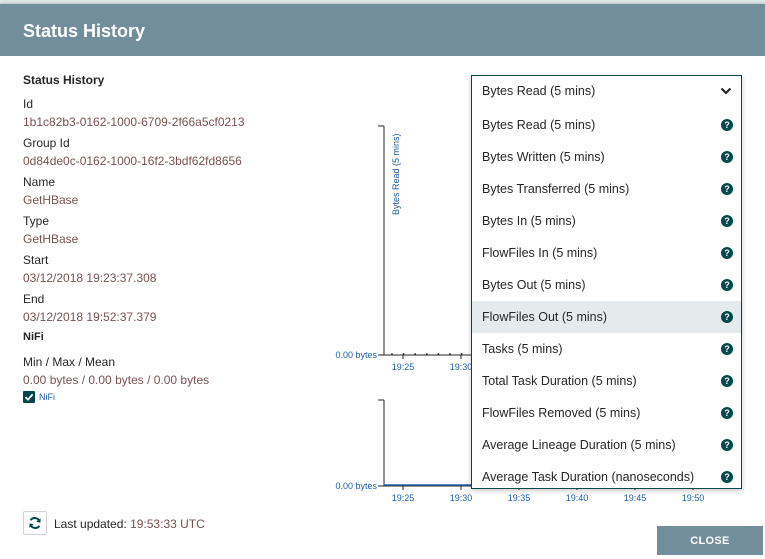  I want to click on close-button: CLOSE, so click(710, 540).